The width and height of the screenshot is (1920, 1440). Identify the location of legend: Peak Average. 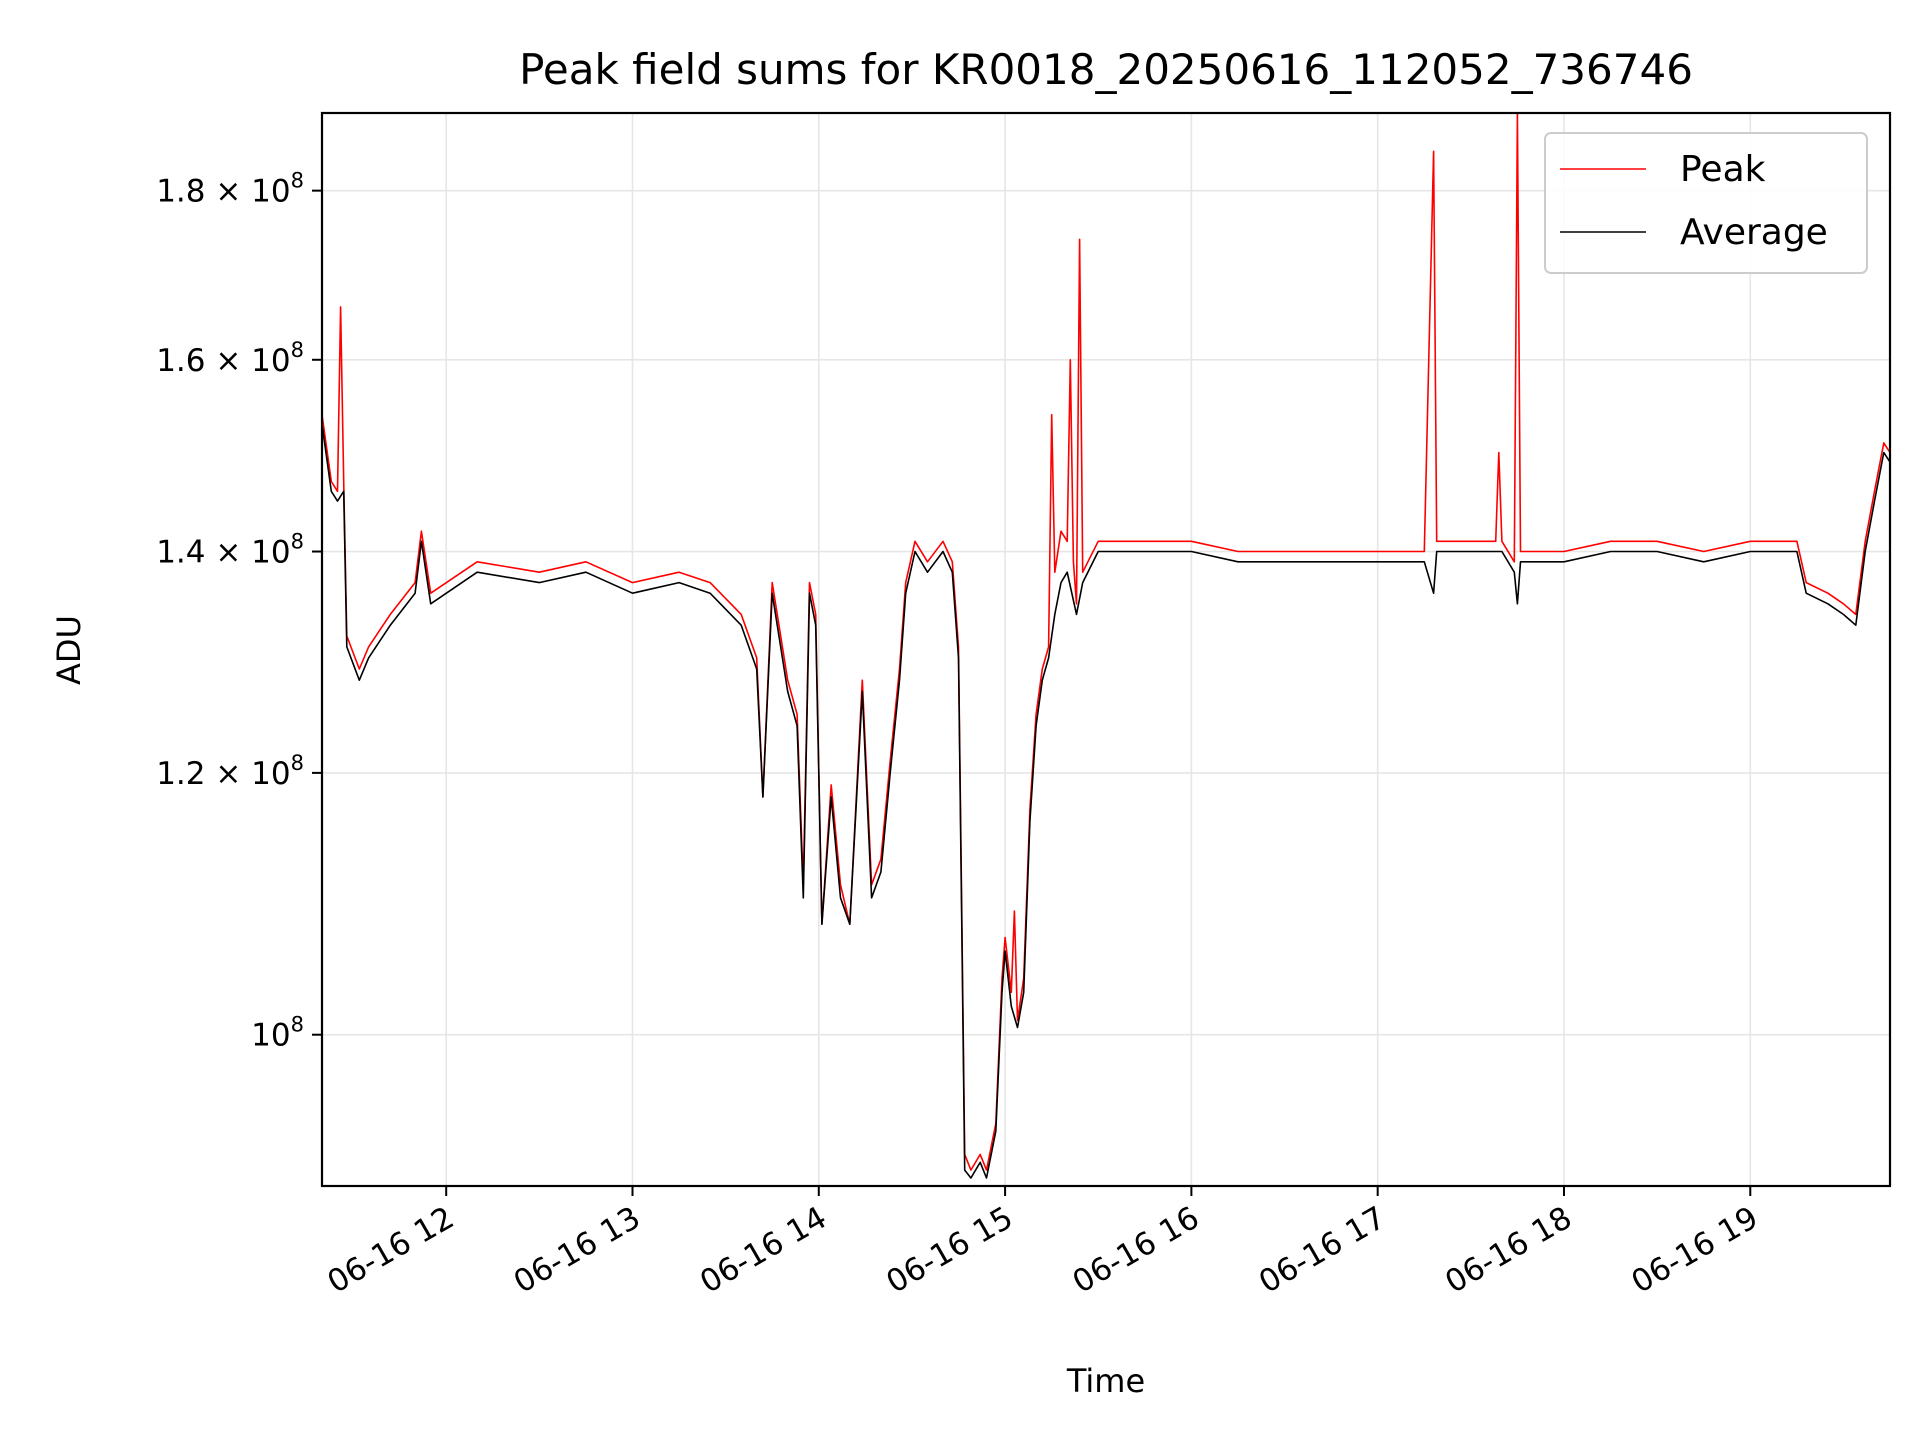
(1706, 203).